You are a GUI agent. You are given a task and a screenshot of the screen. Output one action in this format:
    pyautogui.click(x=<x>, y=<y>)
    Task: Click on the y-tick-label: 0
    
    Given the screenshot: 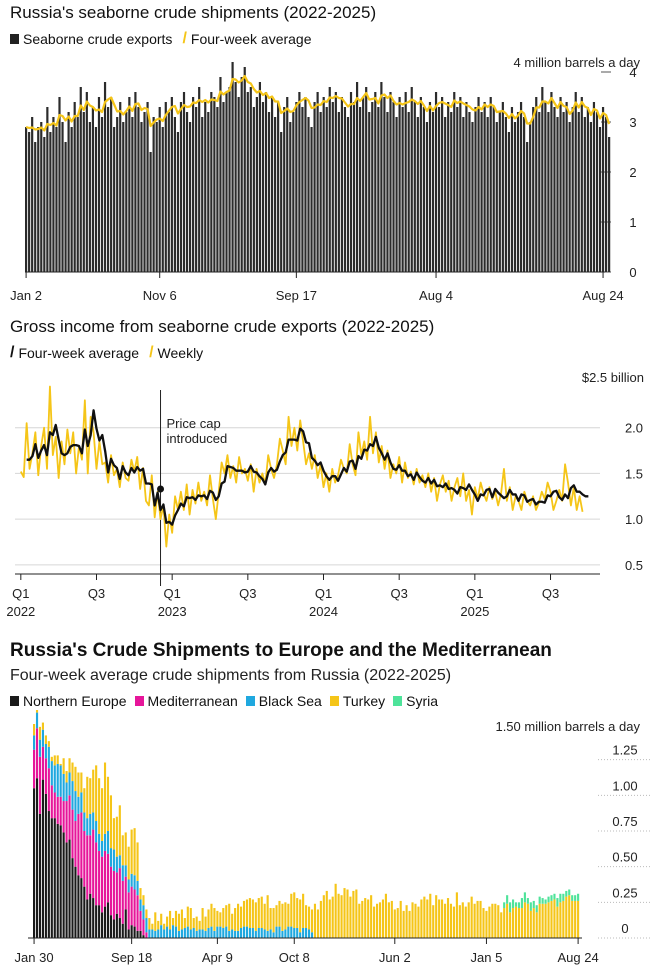 What is the action you would take?
    pyautogui.click(x=624, y=928)
    